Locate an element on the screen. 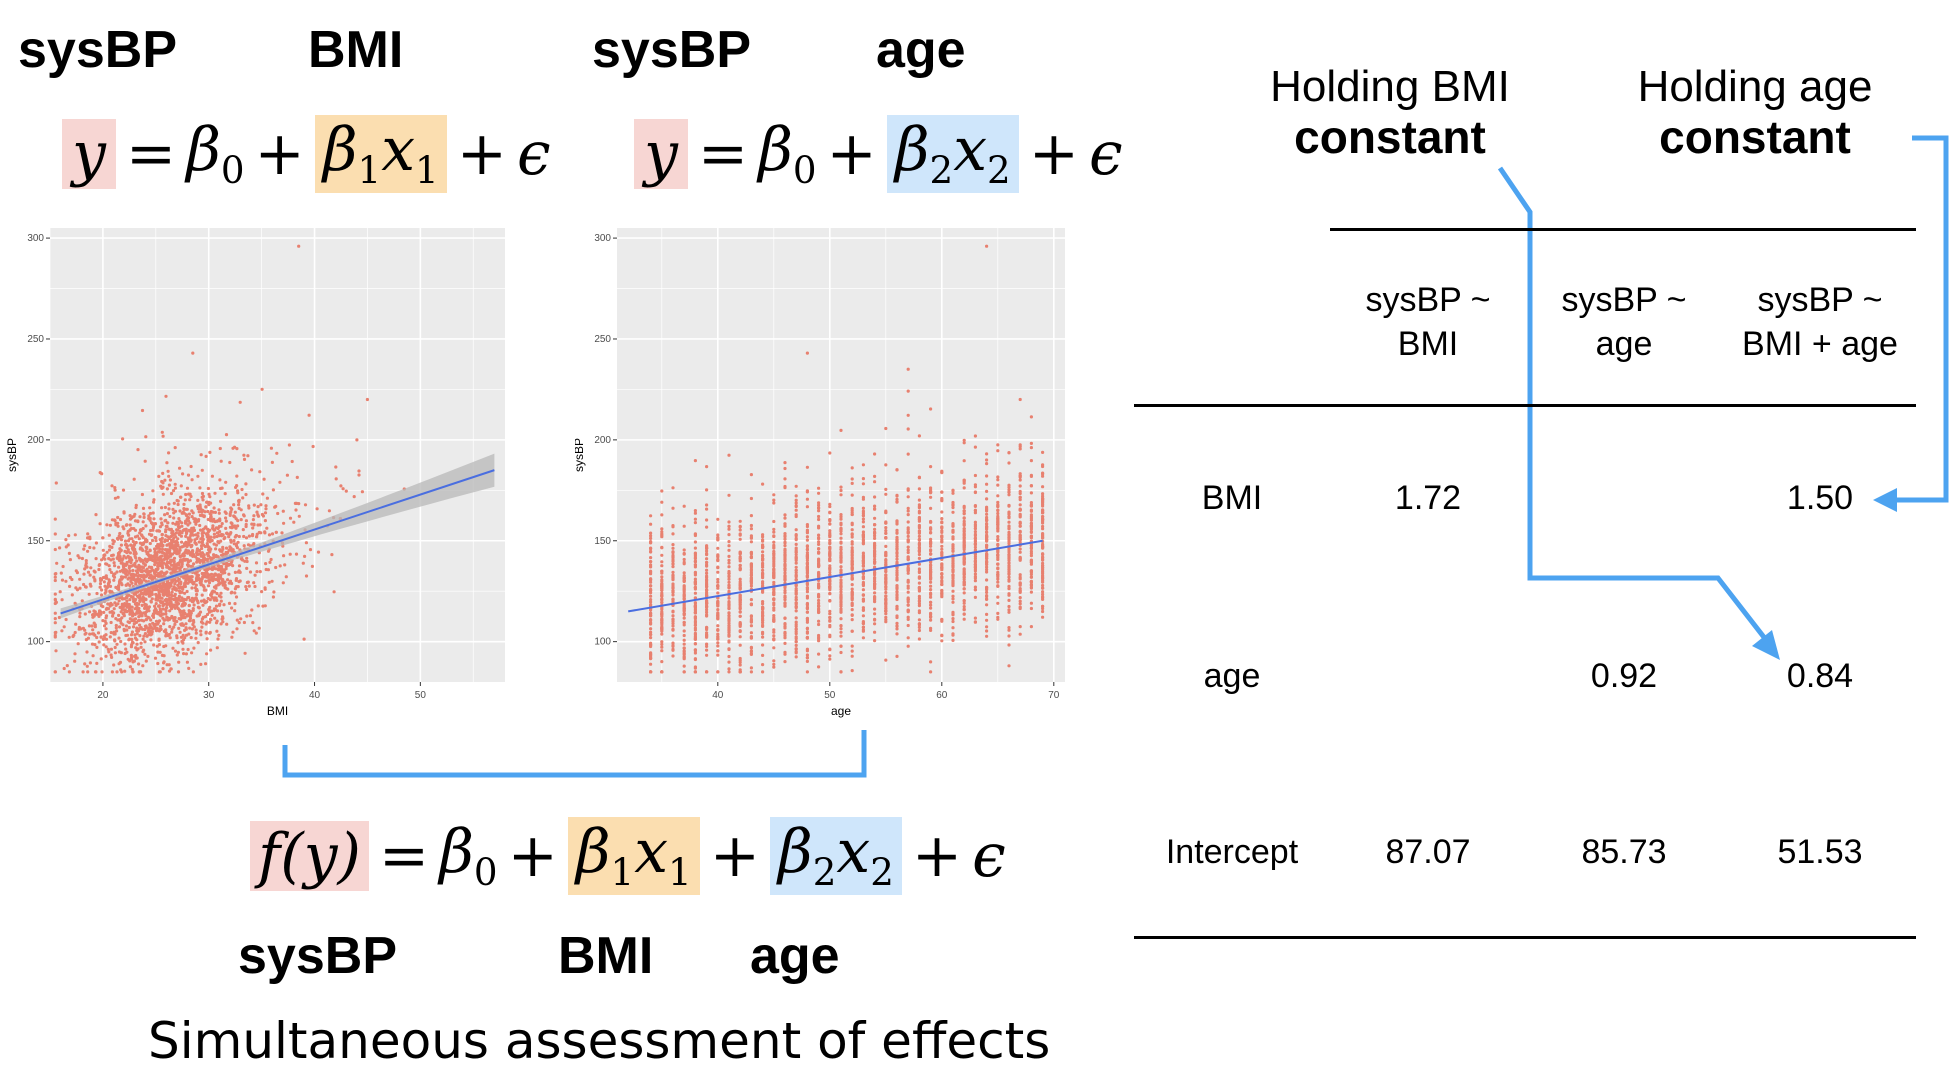 This screenshot has width=1950, height=1088. eq1-x1: x is located at coordinates (398, 150).